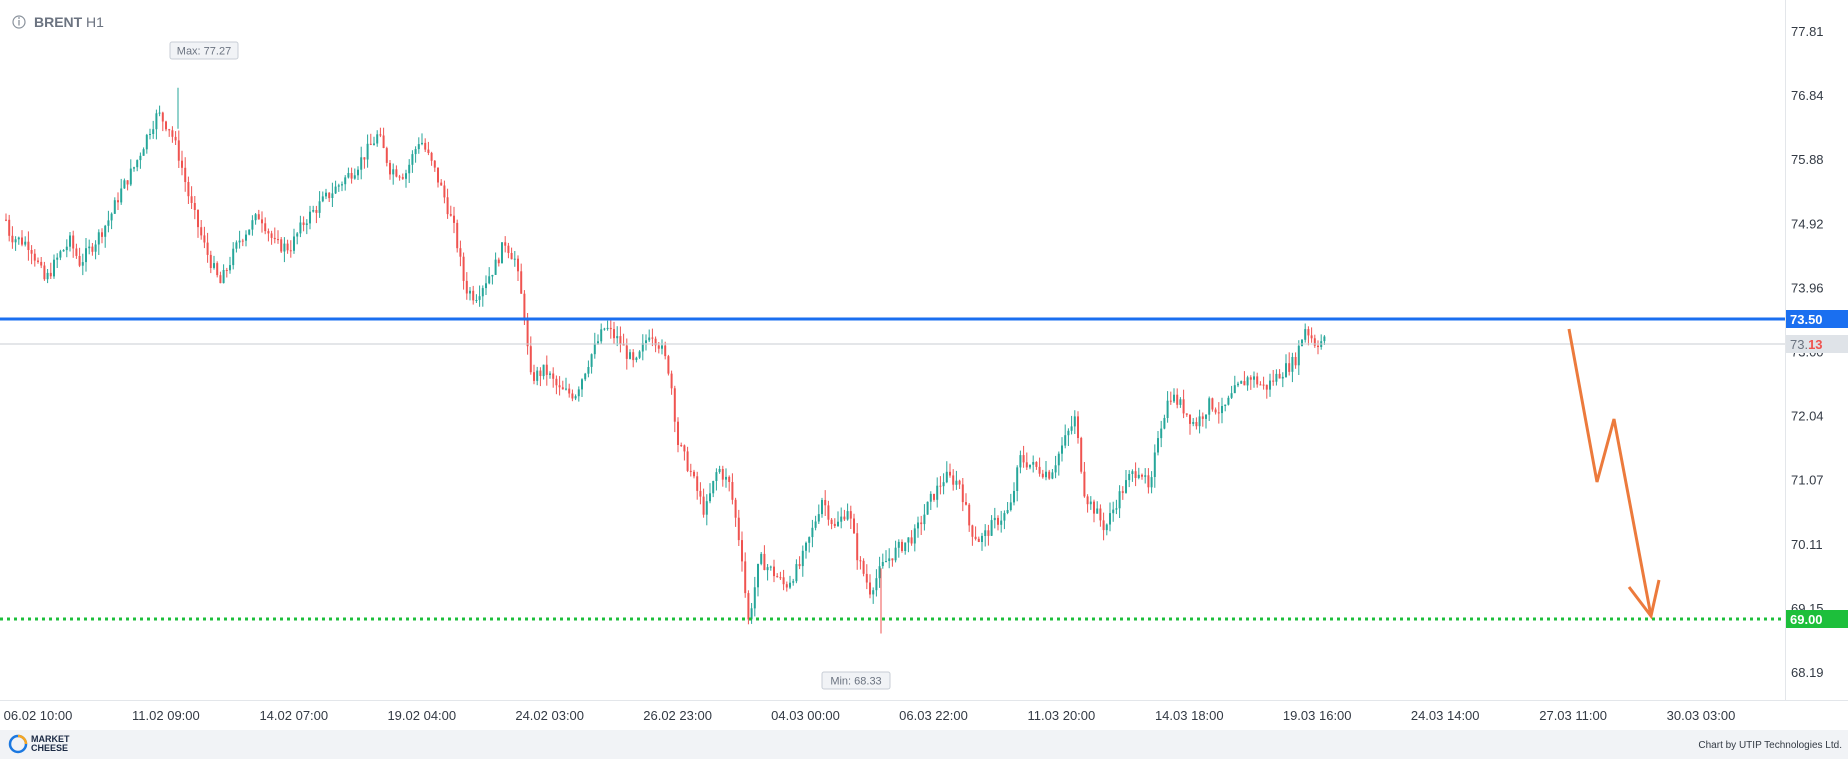  Describe the element at coordinates (19, 22) in the screenshot. I see `info-circle-icon` at that location.